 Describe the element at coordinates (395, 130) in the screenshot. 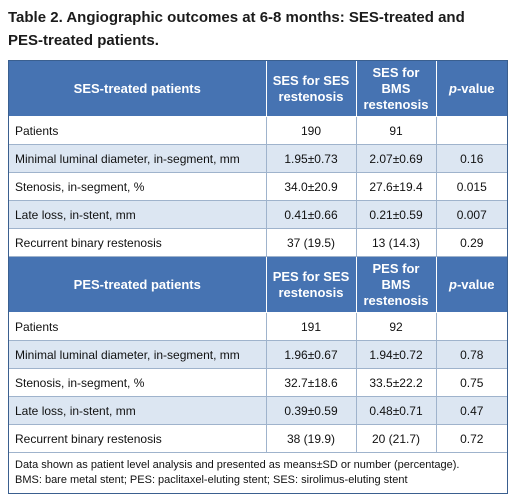

I see `table-cell: 91` at that location.